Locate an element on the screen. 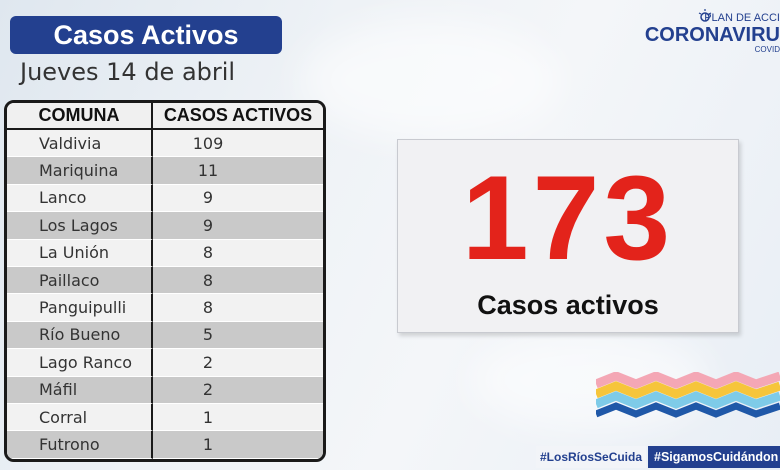 This screenshot has height=470, width=780. casos-cell: 11 is located at coordinates (238, 171).